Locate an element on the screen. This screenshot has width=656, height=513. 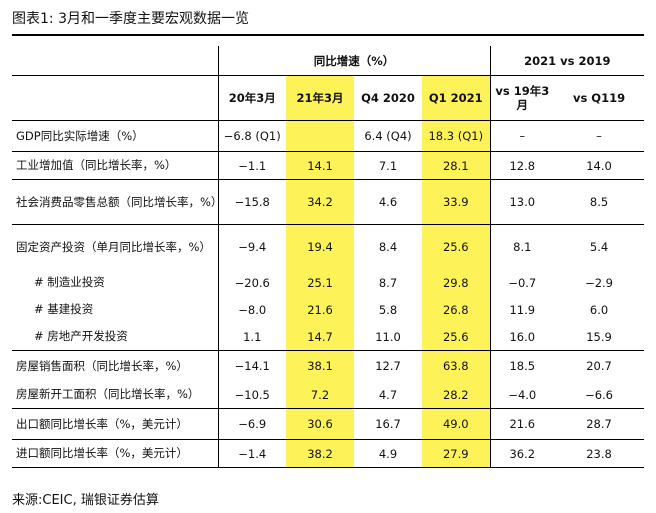
cell-q1-2021: 28.1 is located at coordinates (456, 165).